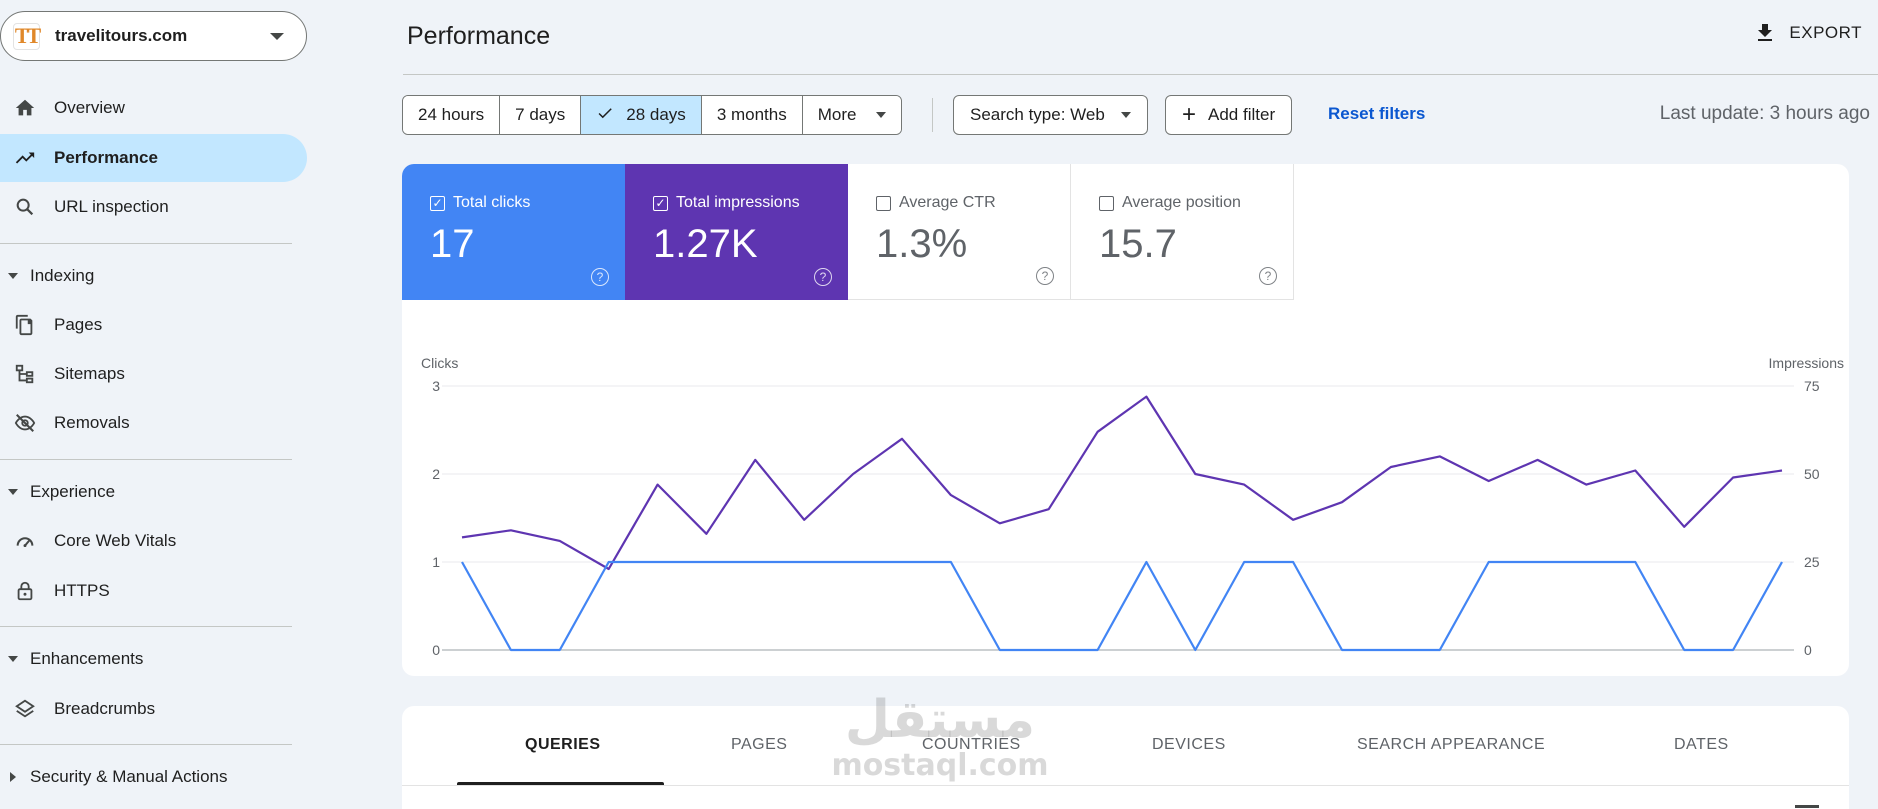  I want to click on left-axis-title: Clicks, so click(439, 363).